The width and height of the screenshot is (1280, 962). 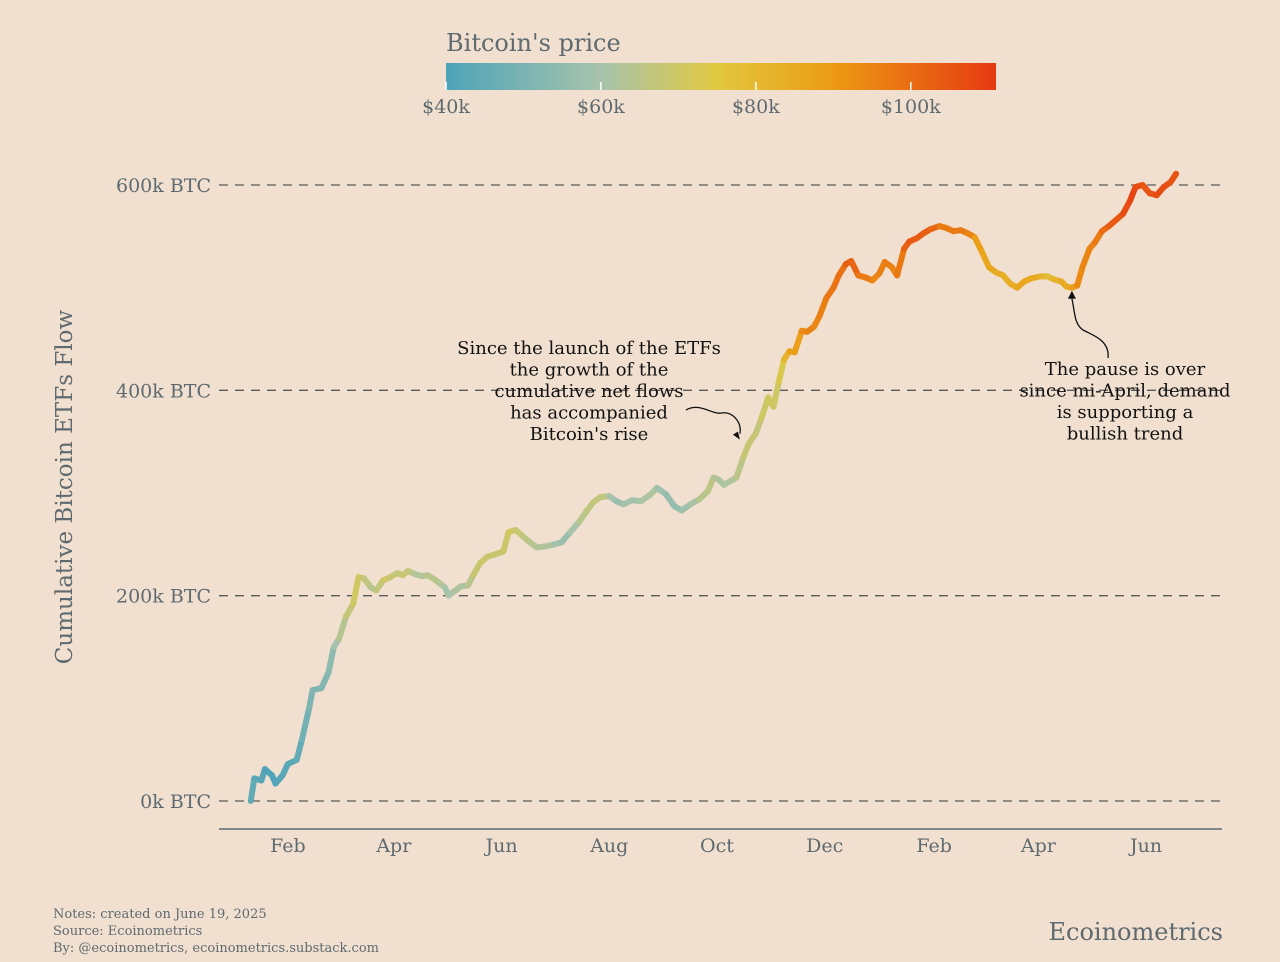 I want to click on x-tick-labels: Feb Apr Jun Aug Oct Dec Feb Apr Jun, so click(x=716, y=846).